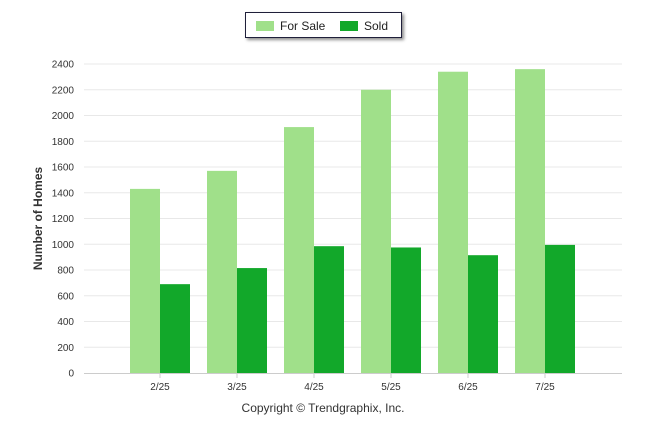 The image size is (646, 434). I want to click on legend-swatch-for-sale, so click(265, 26).